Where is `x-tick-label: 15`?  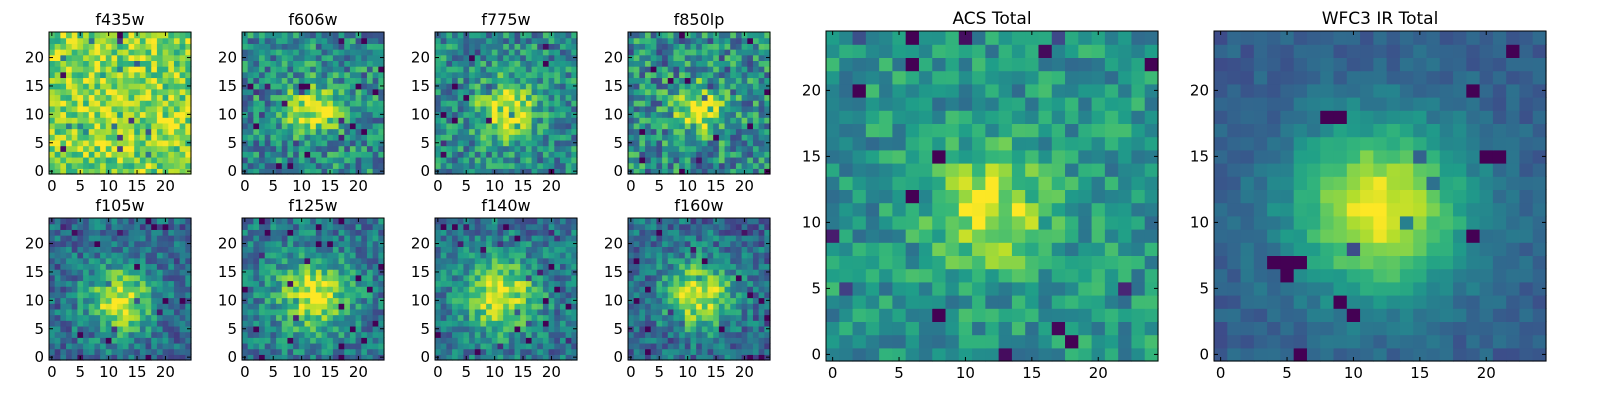 x-tick-label: 15 is located at coordinates (522, 372).